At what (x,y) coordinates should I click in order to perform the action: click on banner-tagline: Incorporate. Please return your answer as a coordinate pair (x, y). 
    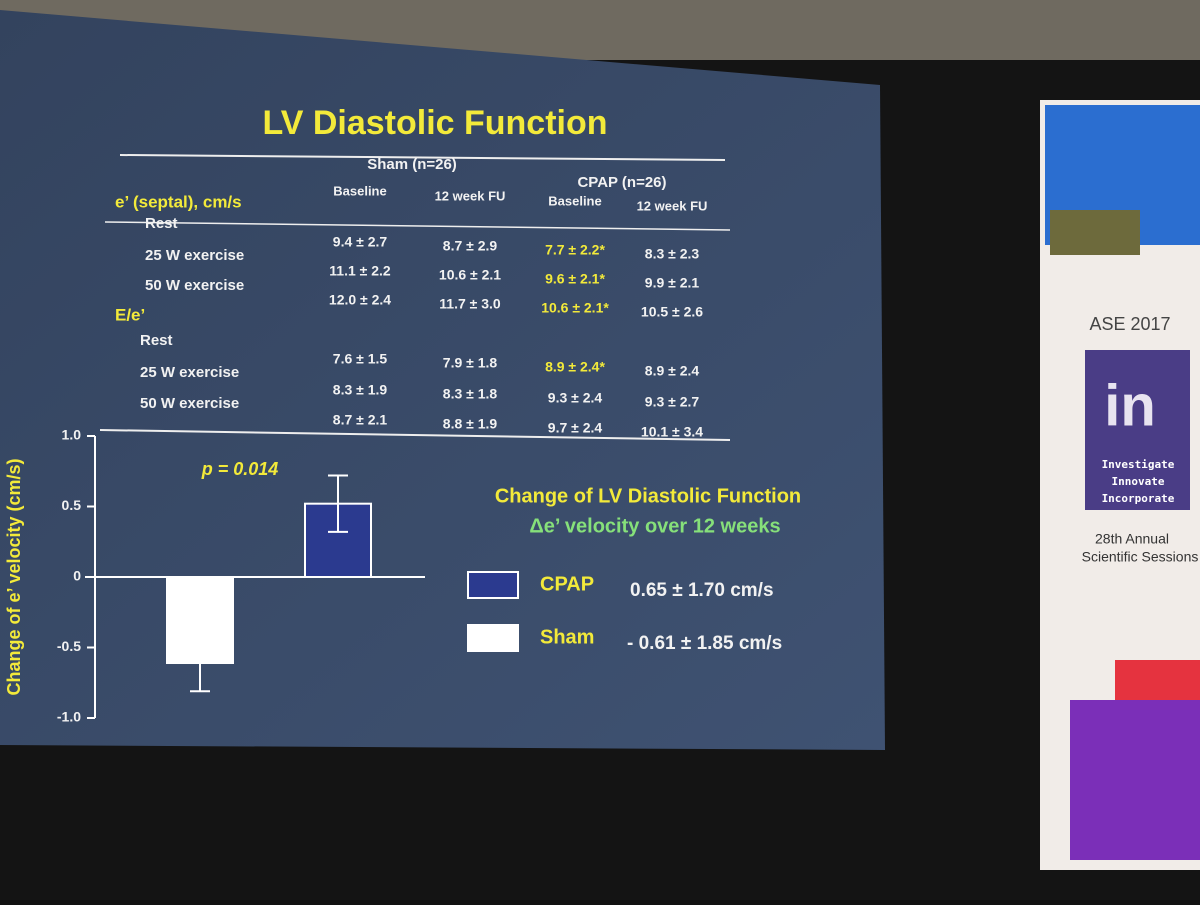
    Looking at the image, I should click on (1138, 498).